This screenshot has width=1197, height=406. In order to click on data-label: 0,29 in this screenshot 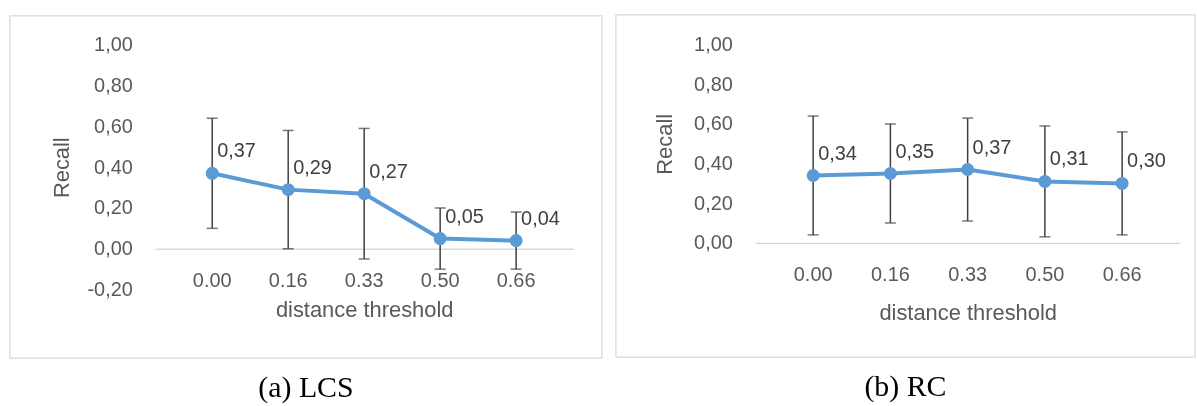, I will do `click(312, 166)`.